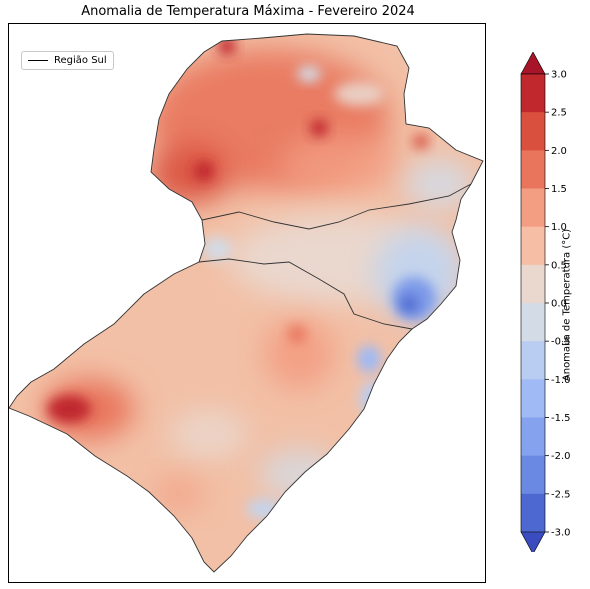 The image size is (590, 589). Describe the element at coordinates (336, 206) in the screenshot. I see `border-parana-santa-catarina` at that location.